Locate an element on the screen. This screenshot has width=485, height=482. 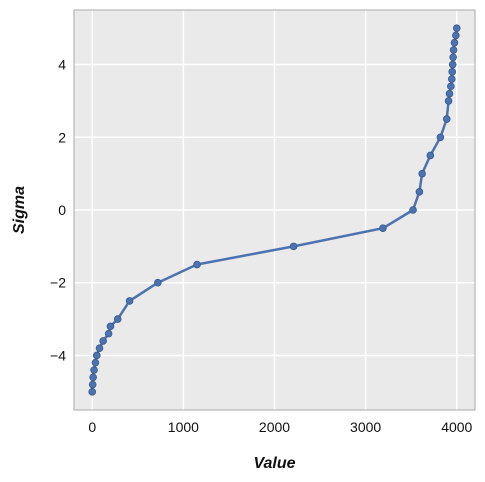
x-tick-labels: 0 1000 2000 3000 4000 is located at coordinates (280, 427).